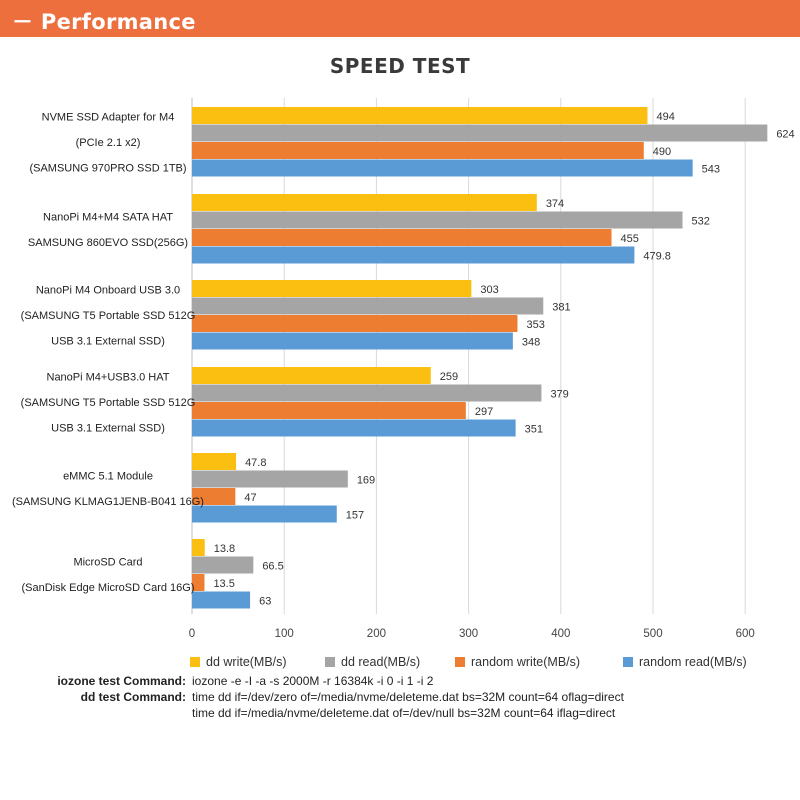 The image size is (800, 800). I want to click on x-tick-label: 500, so click(652, 634).